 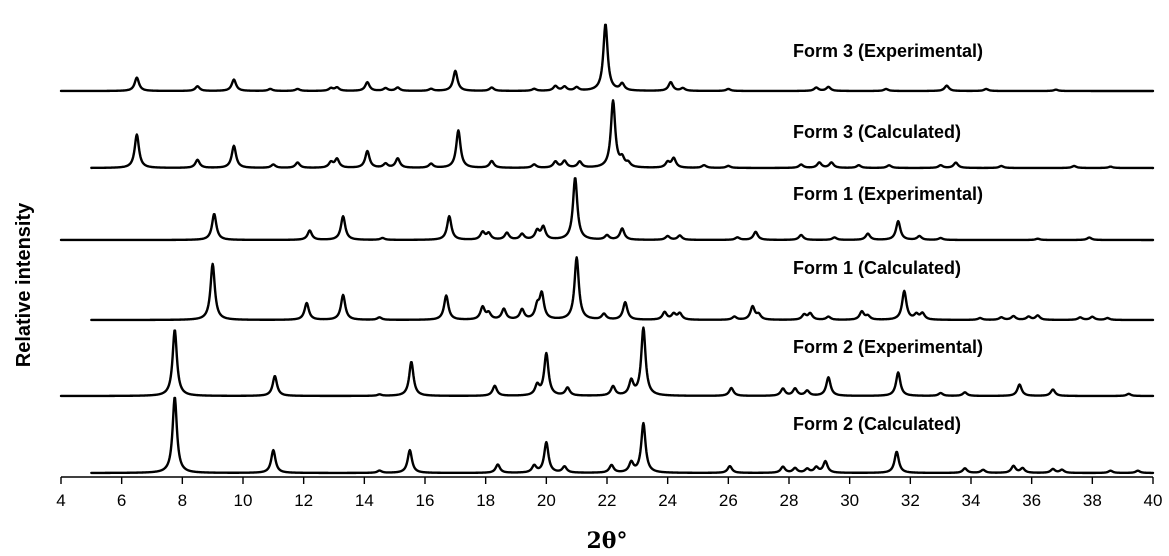 I want to click on x-axis-label: 2θ°, so click(x=607, y=541).